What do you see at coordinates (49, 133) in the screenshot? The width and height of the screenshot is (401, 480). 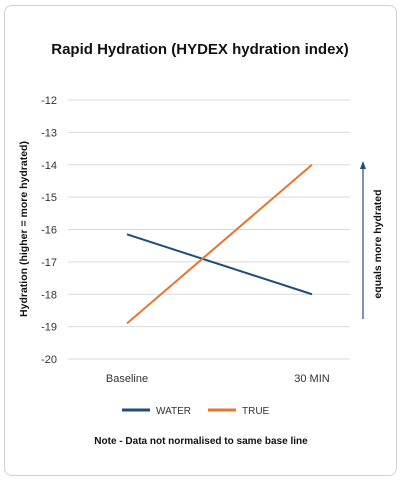 I see `y-tick-label: -13` at bounding box center [49, 133].